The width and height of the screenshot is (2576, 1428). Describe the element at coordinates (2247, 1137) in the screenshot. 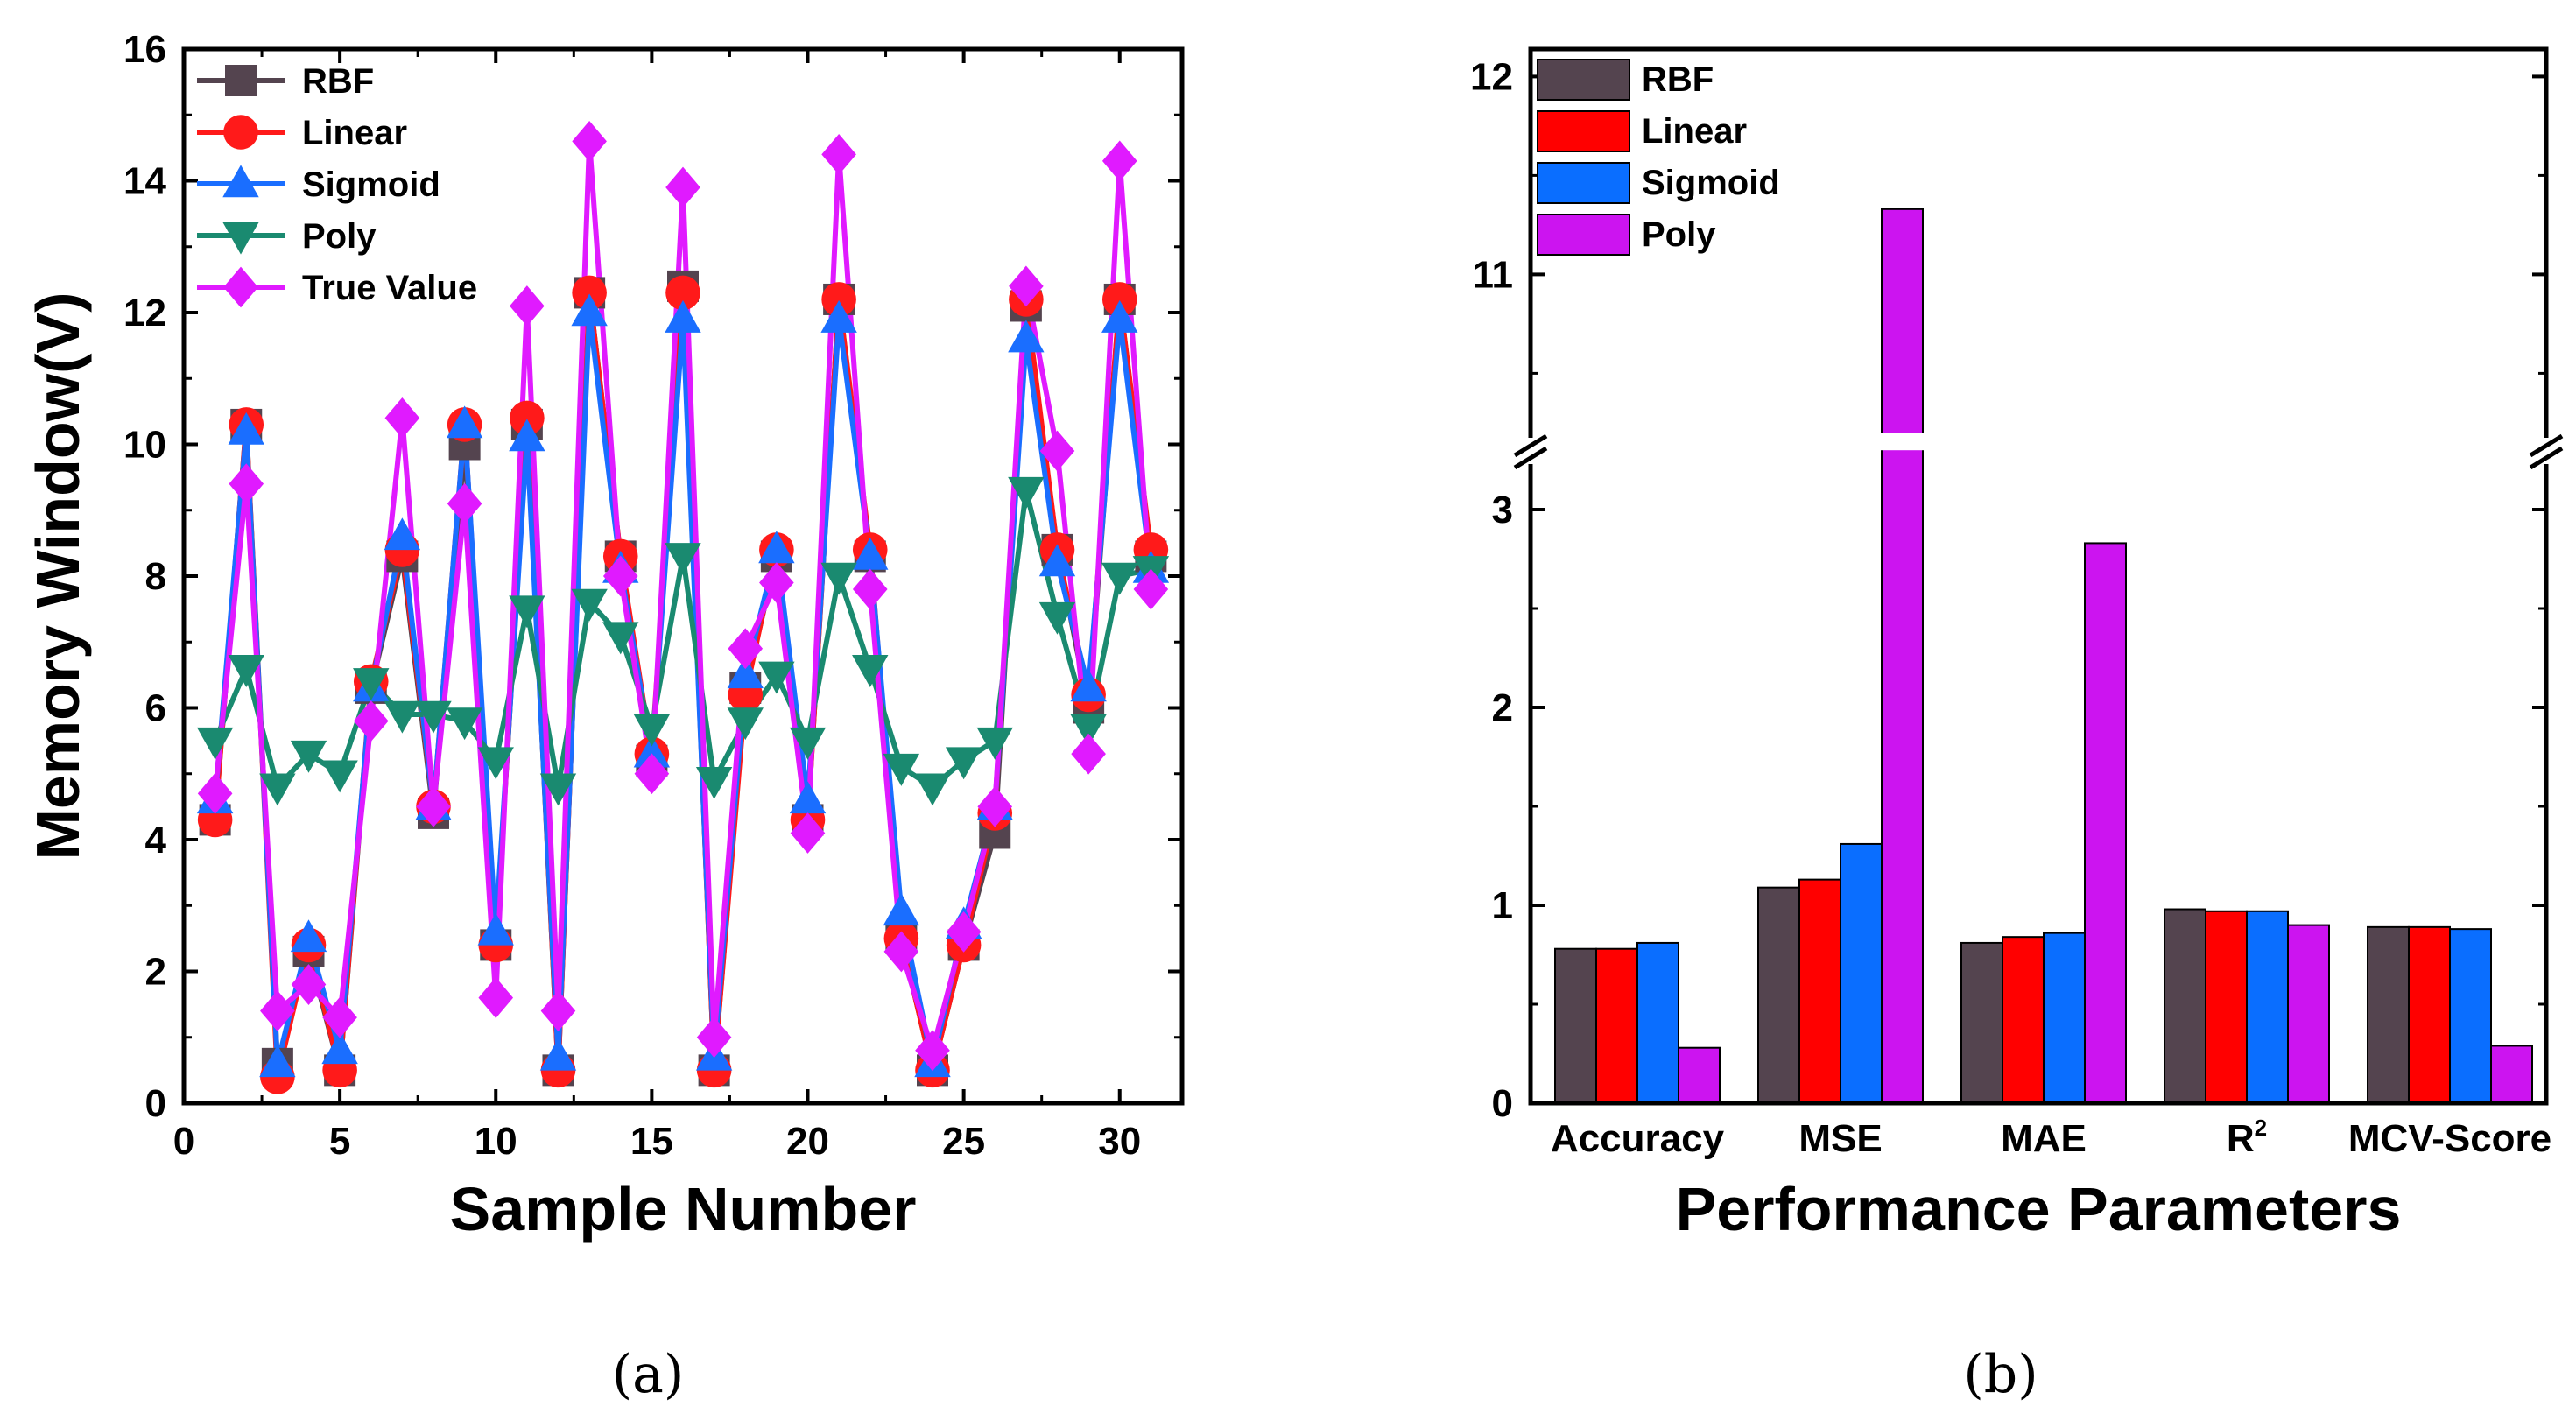

I see `category-label: R2` at that location.